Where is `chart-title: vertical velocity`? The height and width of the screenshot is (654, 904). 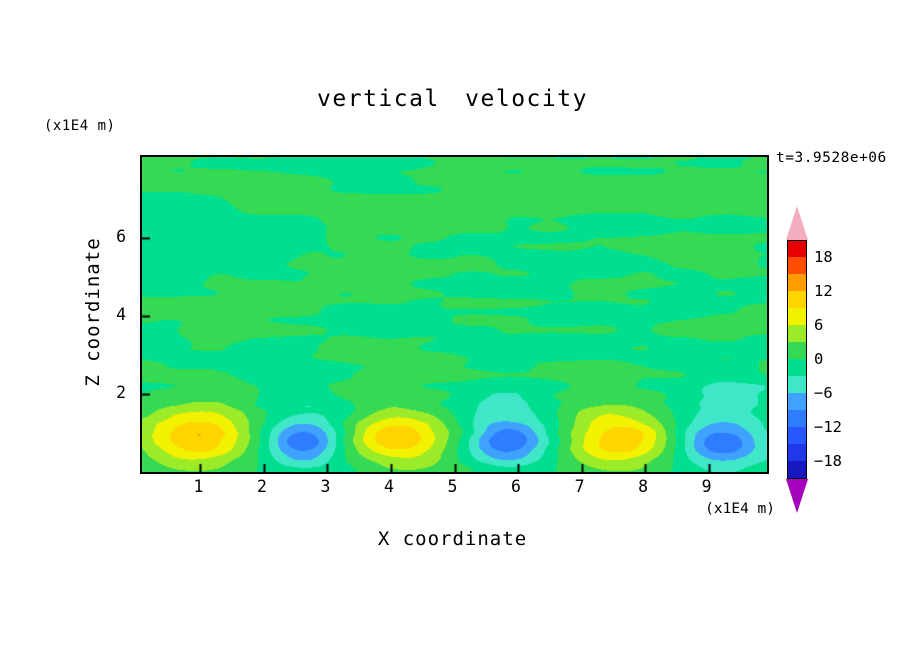
chart-title: vertical velocity is located at coordinates (452, 99).